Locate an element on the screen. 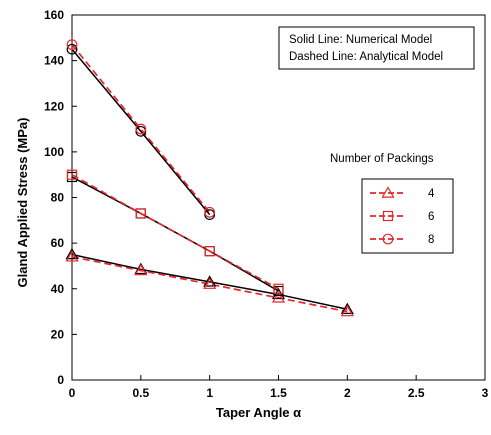  y-tick-label: 120 is located at coordinates (54, 106).